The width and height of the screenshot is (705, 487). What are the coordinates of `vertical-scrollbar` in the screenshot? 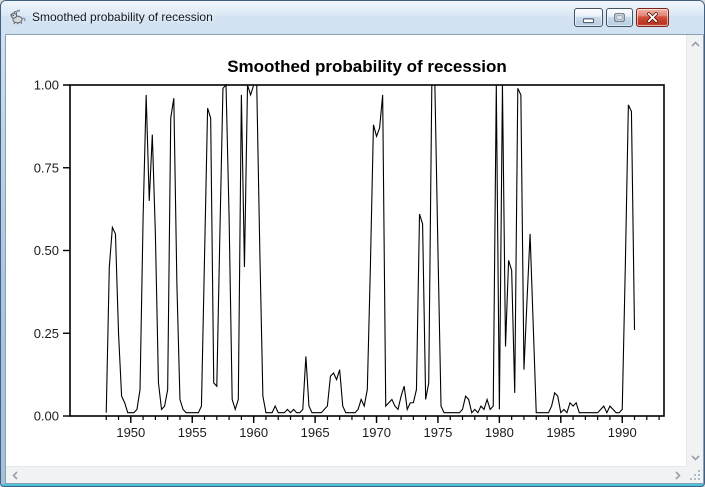 It's located at (694, 250).